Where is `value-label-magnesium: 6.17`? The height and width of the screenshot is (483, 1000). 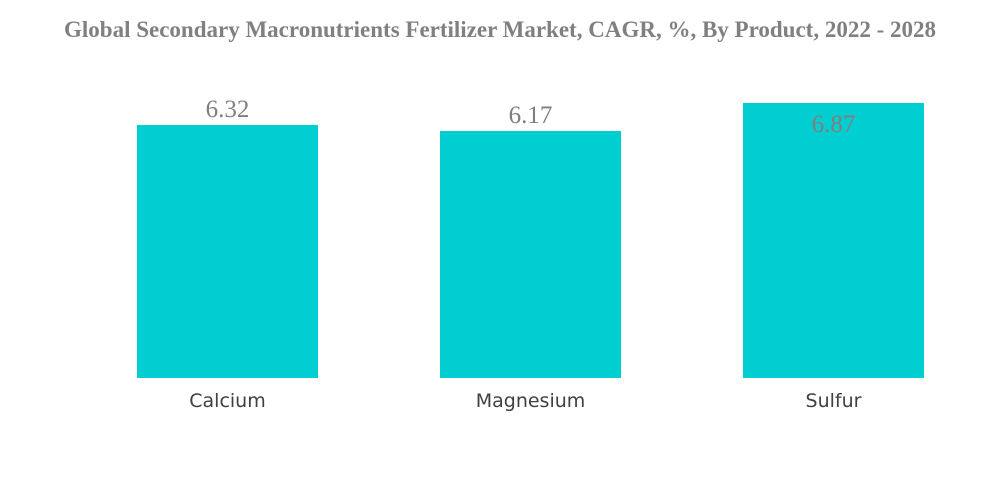
value-label-magnesium: 6.17 is located at coordinates (531, 115).